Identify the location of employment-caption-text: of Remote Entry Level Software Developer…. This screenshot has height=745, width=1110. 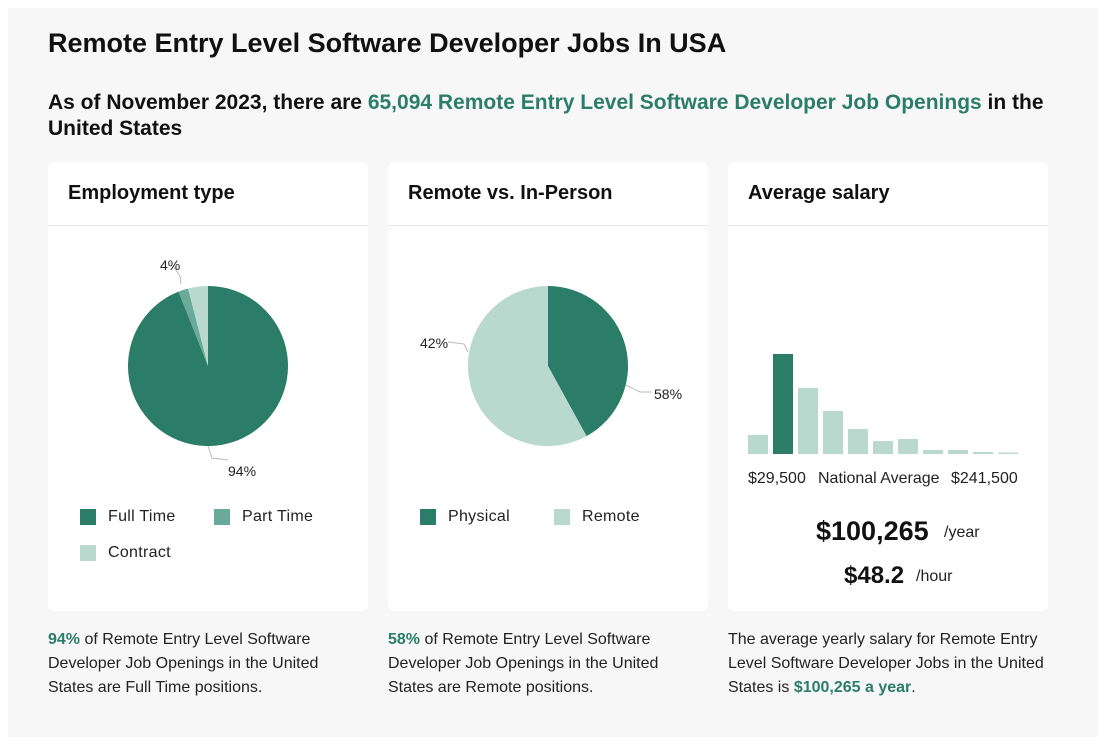
(183, 663).